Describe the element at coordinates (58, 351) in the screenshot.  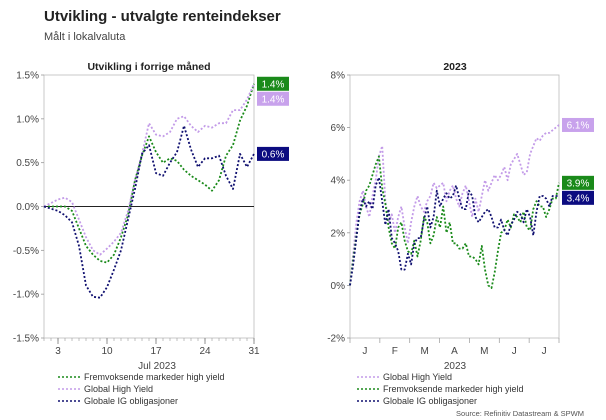
I see `x-tick-label: 3` at that location.